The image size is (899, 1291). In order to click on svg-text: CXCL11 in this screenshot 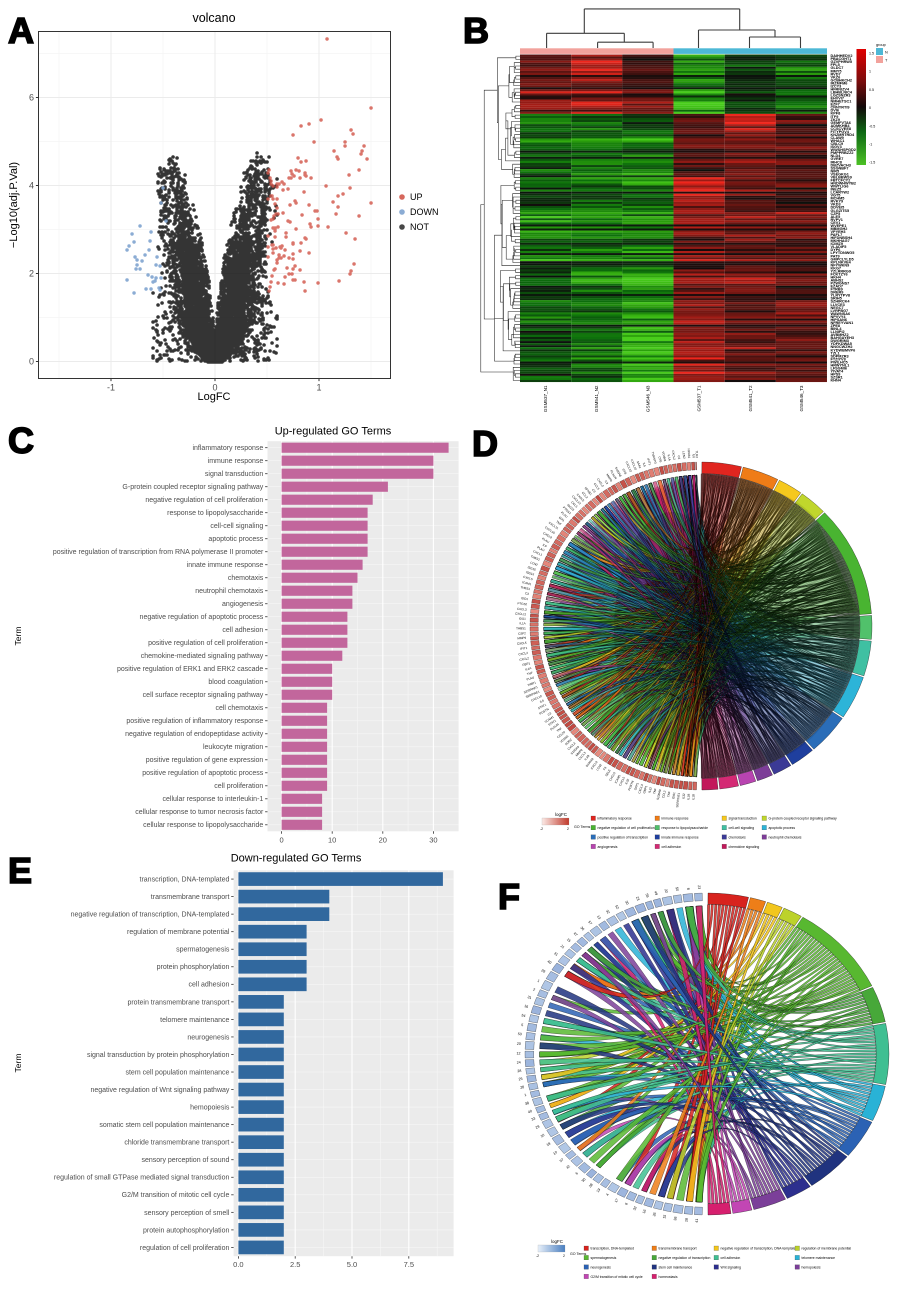, I will do `click(554, 526)`.